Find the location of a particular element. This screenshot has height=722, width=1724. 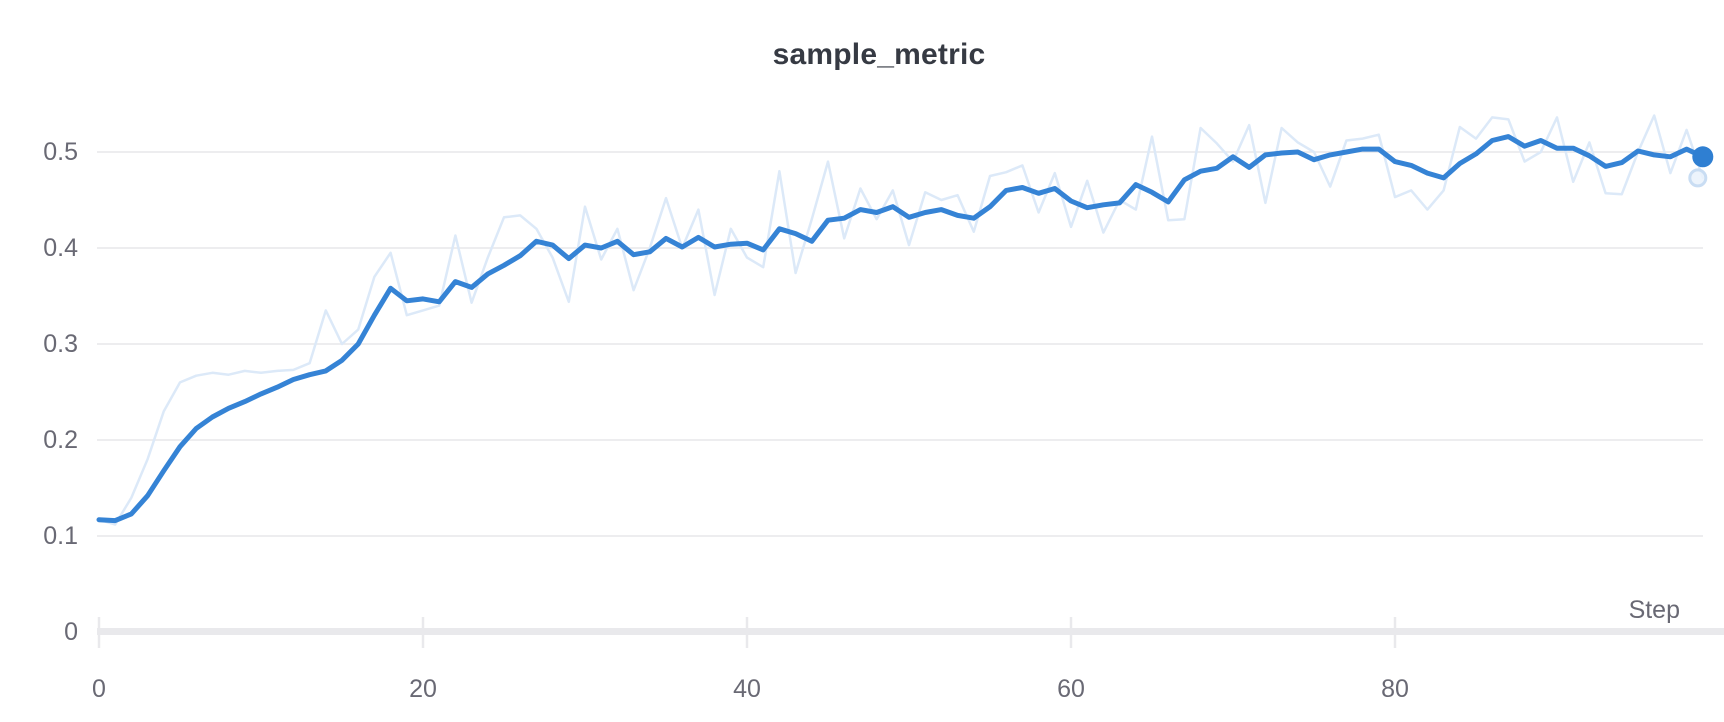

y-tick-label: 0.5 is located at coordinates (60, 152).